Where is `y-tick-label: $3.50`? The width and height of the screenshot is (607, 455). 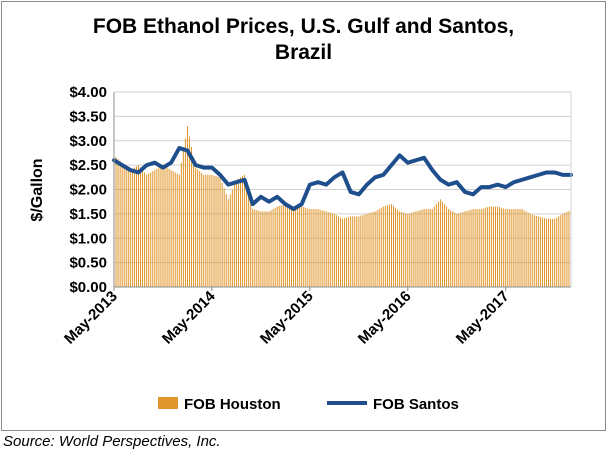
y-tick-label: $3.50 is located at coordinates (88, 116).